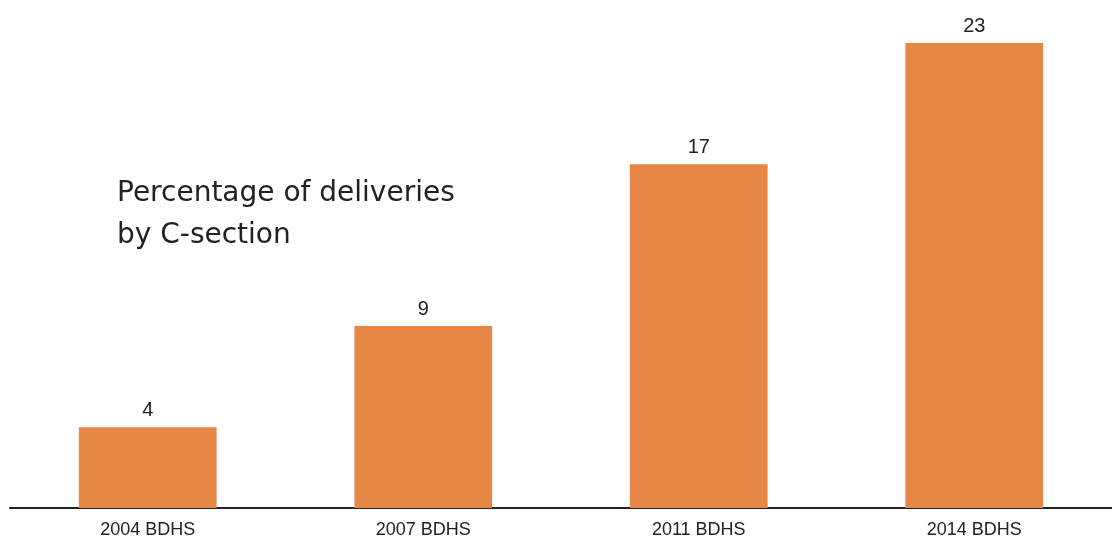 The image size is (1112, 545). Describe the element at coordinates (698, 146) in the screenshot. I see `data-label: 17` at that location.